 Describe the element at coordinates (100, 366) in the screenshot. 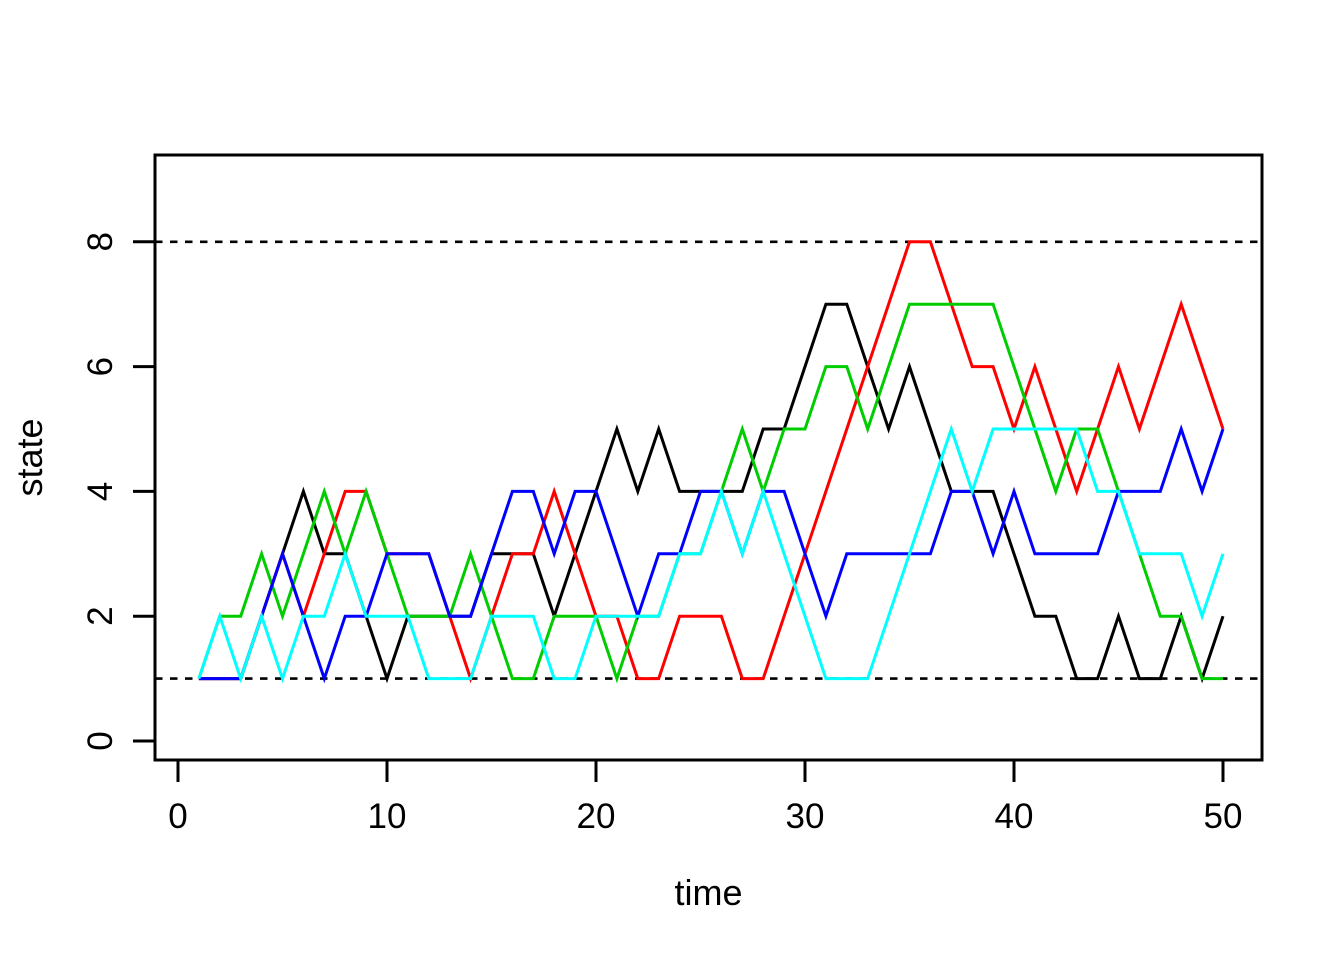

I see `y-tick-label-6: 6` at that location.